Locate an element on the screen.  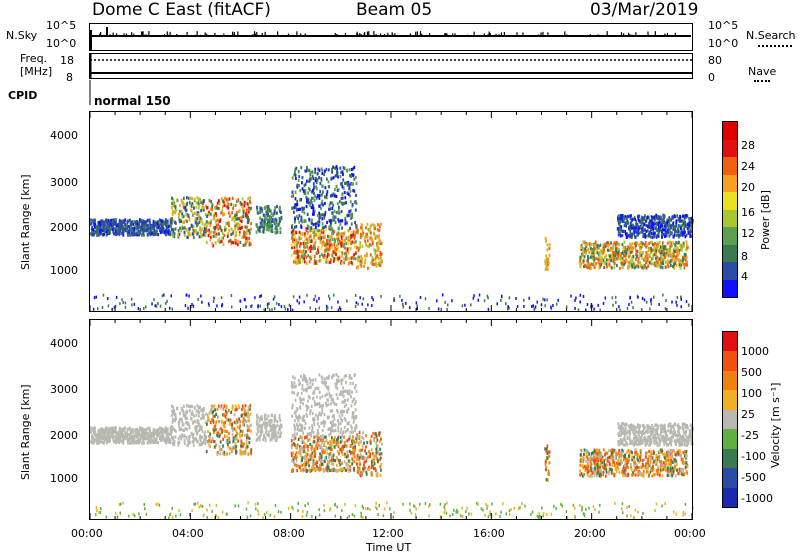
power-cbar-tick-28: 28 is located at coordinates (748, 145).